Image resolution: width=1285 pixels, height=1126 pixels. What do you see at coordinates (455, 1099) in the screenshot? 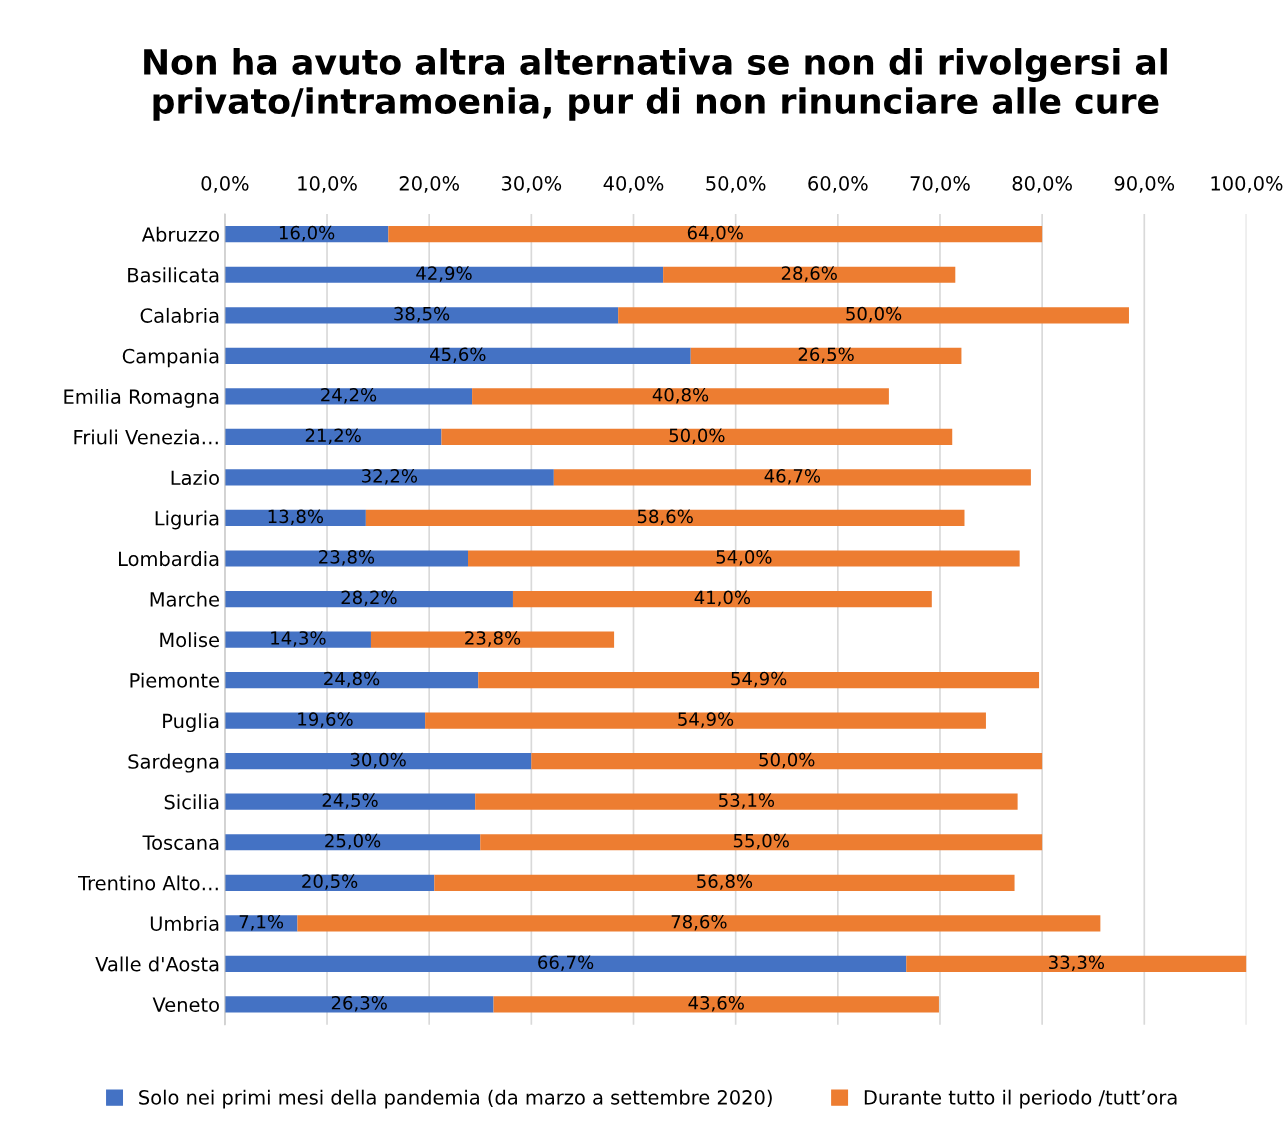
I see `legend-label: Solo nei primi mesi della pandemia (da marzo a settembre 2020)` at bounding box center [455, 1099].